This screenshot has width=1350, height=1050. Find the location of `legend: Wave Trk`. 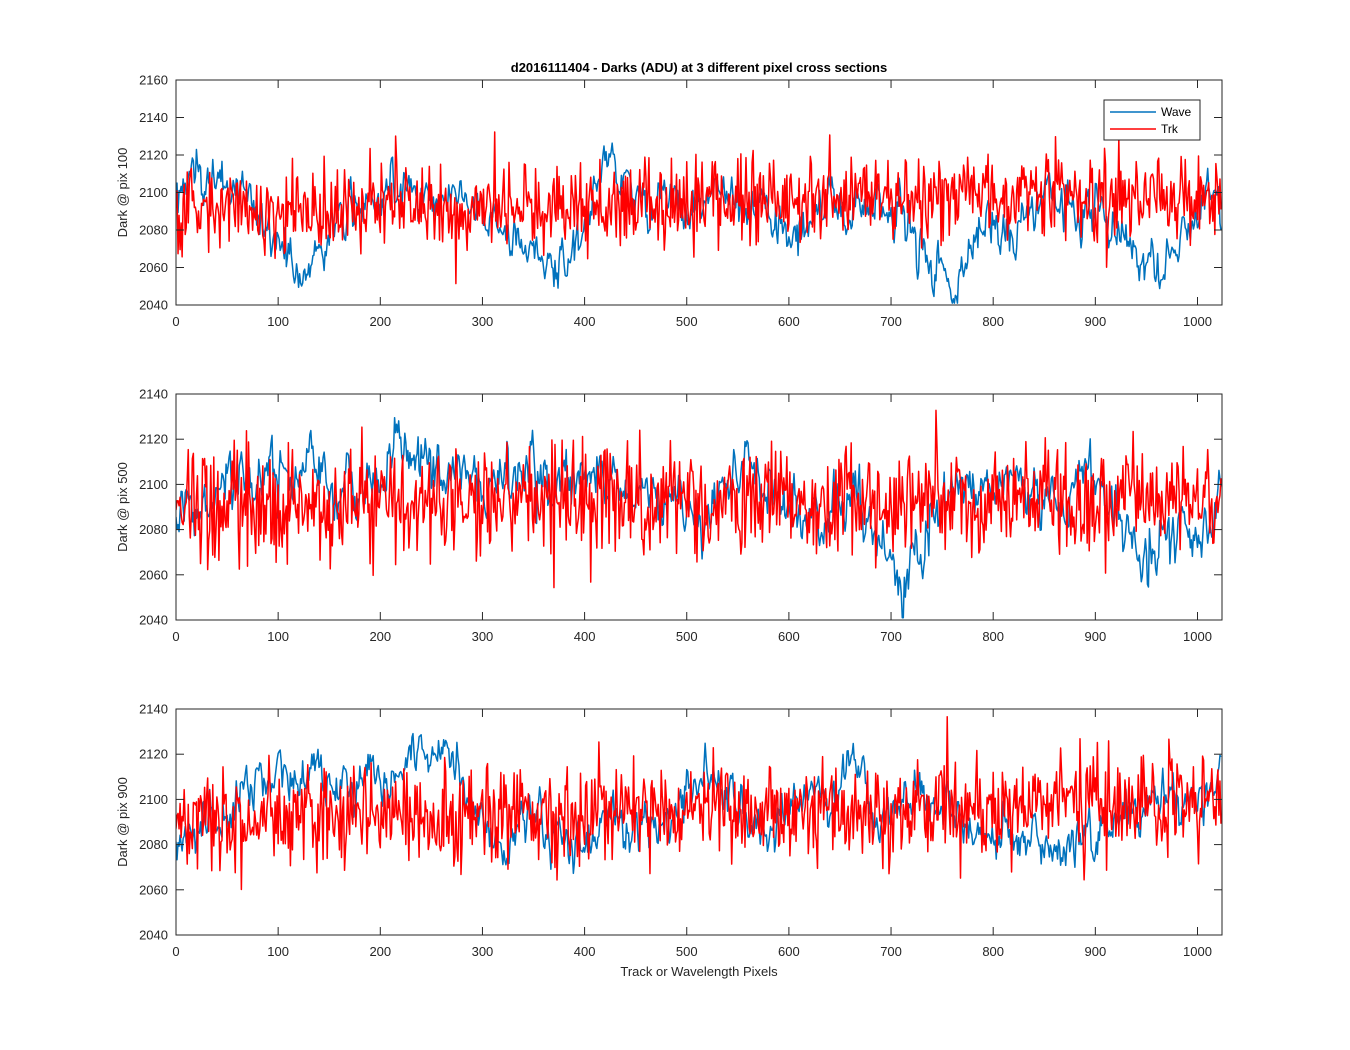

legend: Wave Trk is located at coordinates (1152, 120).